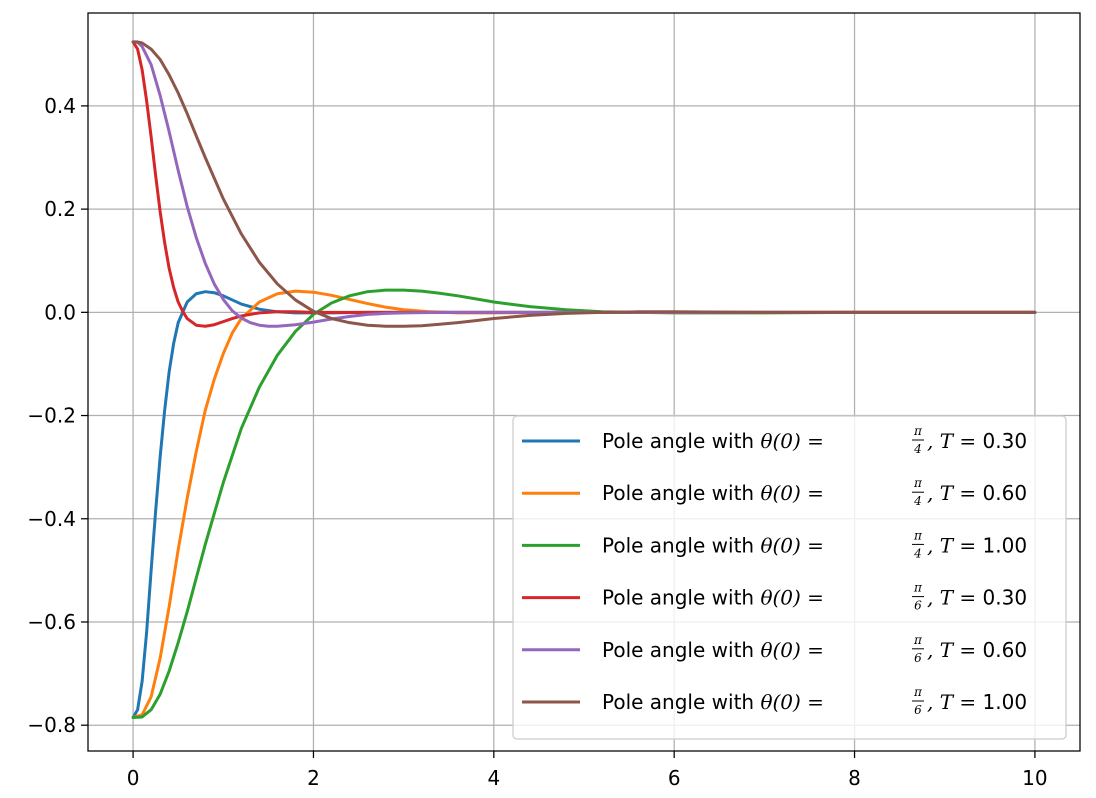 The height and width of the screenshot is (798, 1096). Describe the element at coordinates (60, 209) in the screenshot. I see `y-tick-label: 0.2` at that location.